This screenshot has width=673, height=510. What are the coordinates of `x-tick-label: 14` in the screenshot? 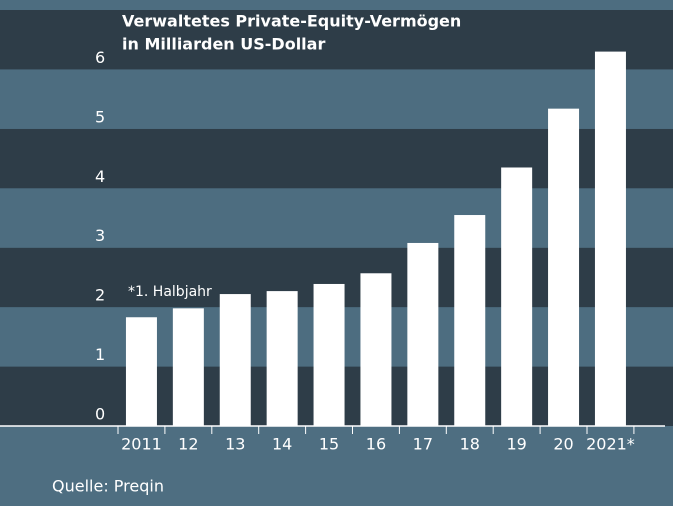 It's located at (282, 444).